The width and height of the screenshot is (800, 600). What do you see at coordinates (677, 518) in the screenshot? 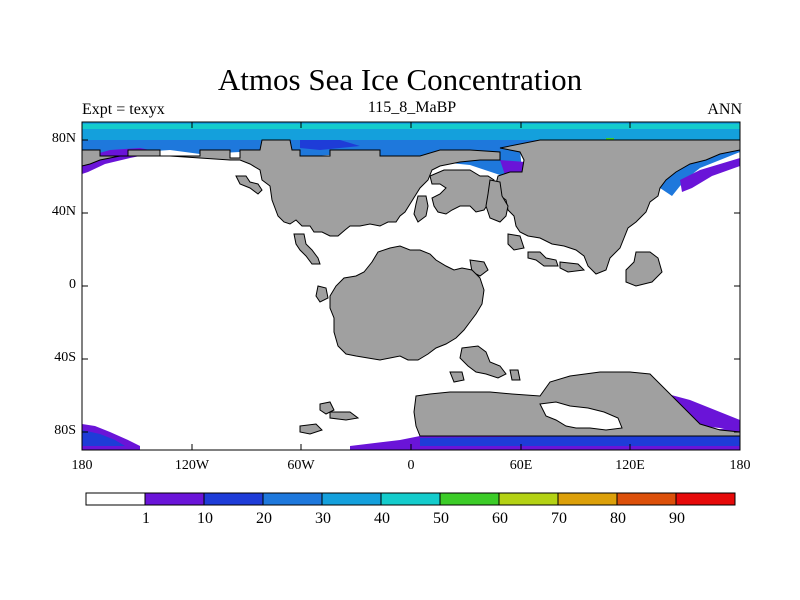
I see `colorbar-label: 90` at bounding box center [677, 518].